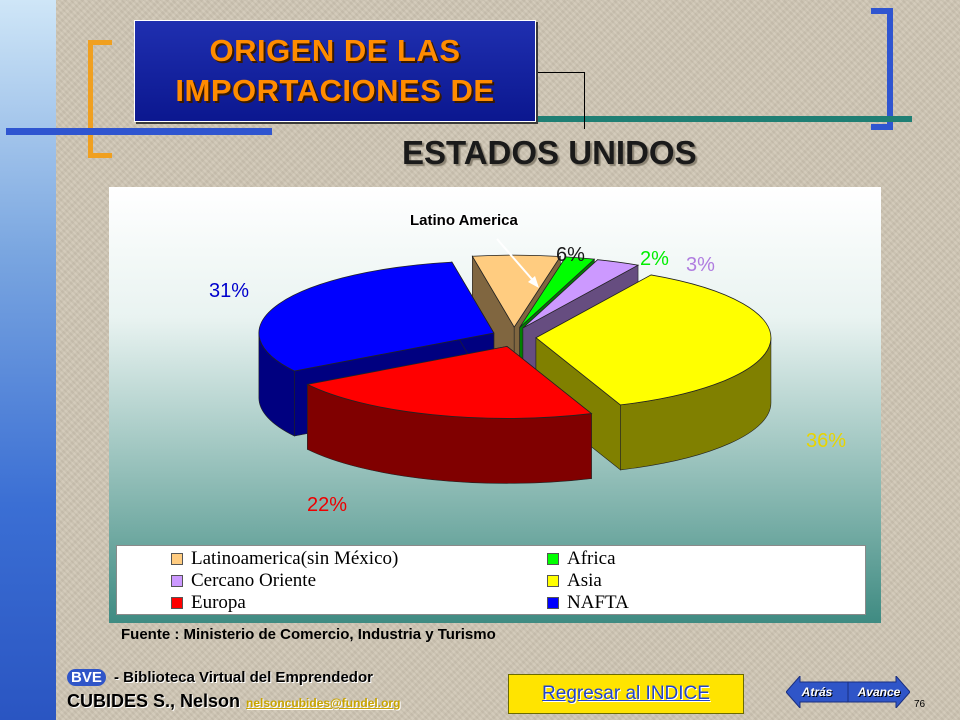  What do you see at coordinates (229, 291) in the screenshot?
I see `pct-label-nafta: 31%` at bounding box center [229, 291].